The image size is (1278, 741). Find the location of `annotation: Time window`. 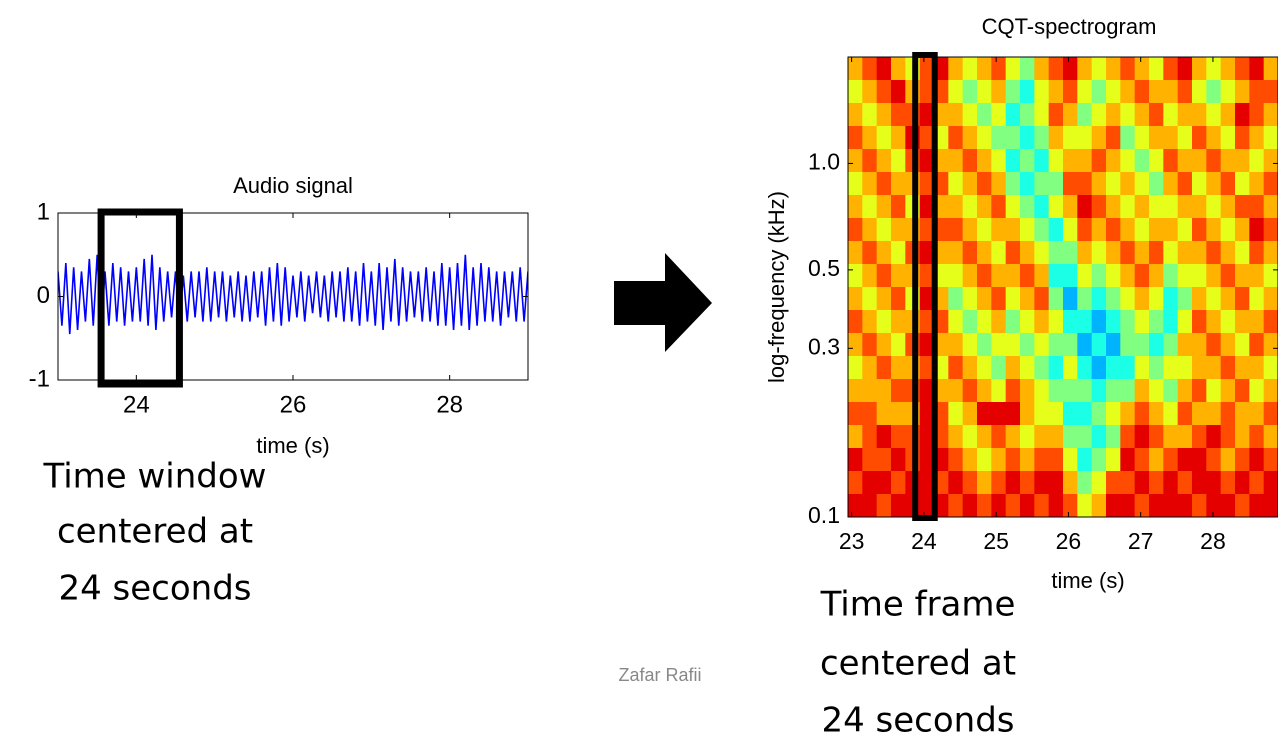

annotation: Time window is located at coordinates (154, 477).